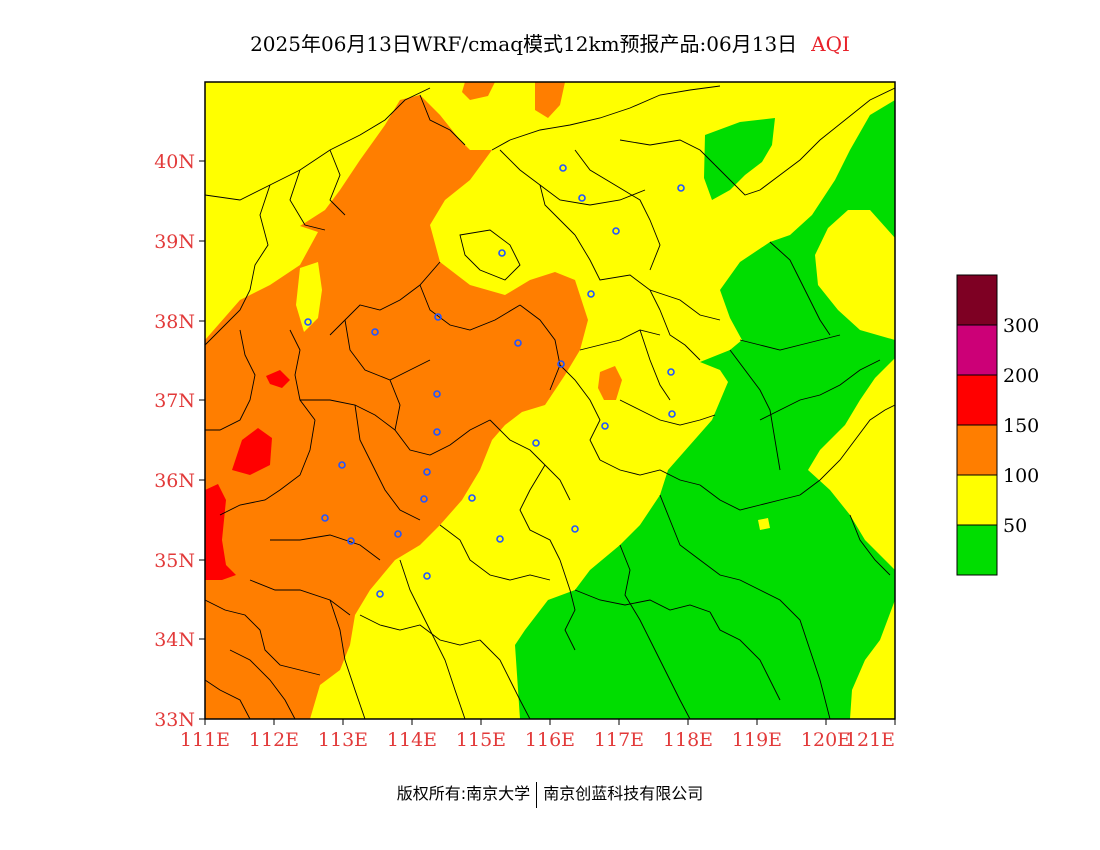 Image resolution: width=1100 pixels, height=850 pixels. I want to click on lat-label: 34N, so click(174, 640).